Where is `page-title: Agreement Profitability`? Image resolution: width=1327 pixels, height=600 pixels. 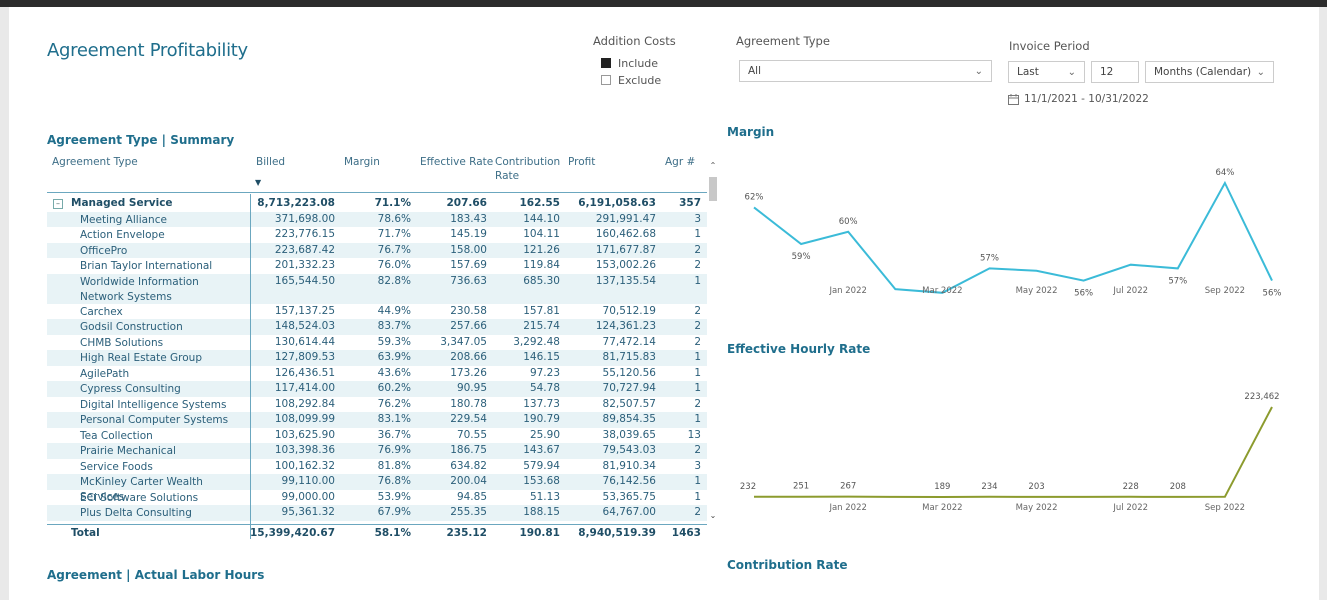 page-title: Agreement Profitability is located at coordinates (147, 50).